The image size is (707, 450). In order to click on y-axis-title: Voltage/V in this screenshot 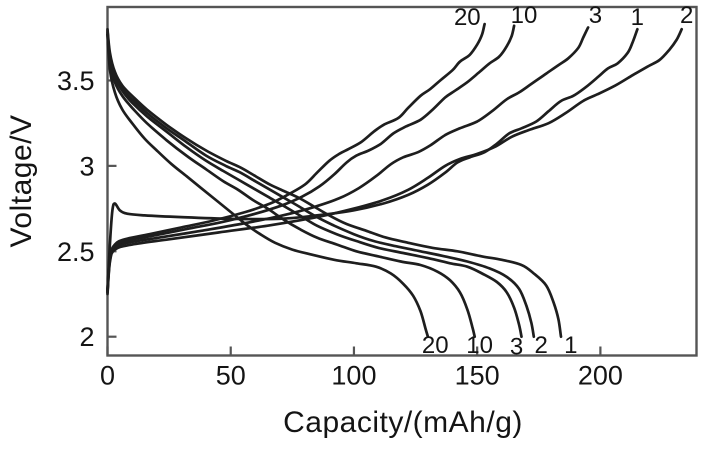, I will do `click(21, 181)`.